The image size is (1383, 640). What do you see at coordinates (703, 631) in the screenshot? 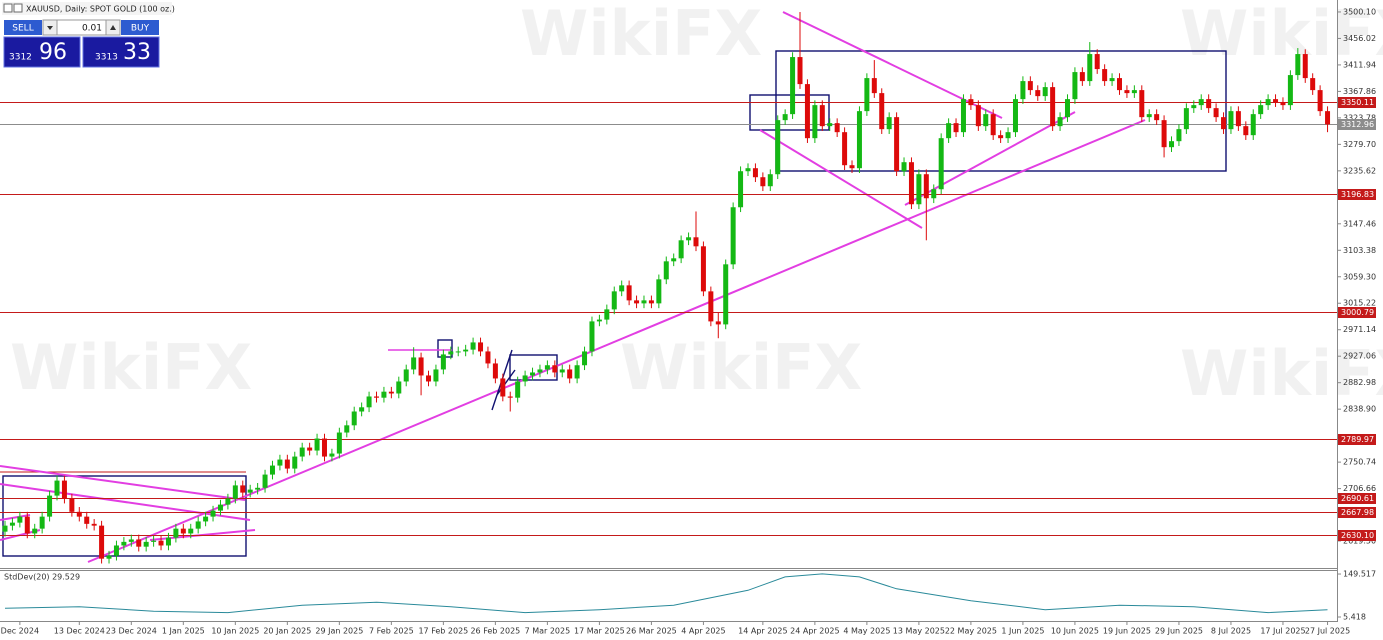
I see `x-tick-label: 4 Apr 2025` at bounding box center [703, 631].